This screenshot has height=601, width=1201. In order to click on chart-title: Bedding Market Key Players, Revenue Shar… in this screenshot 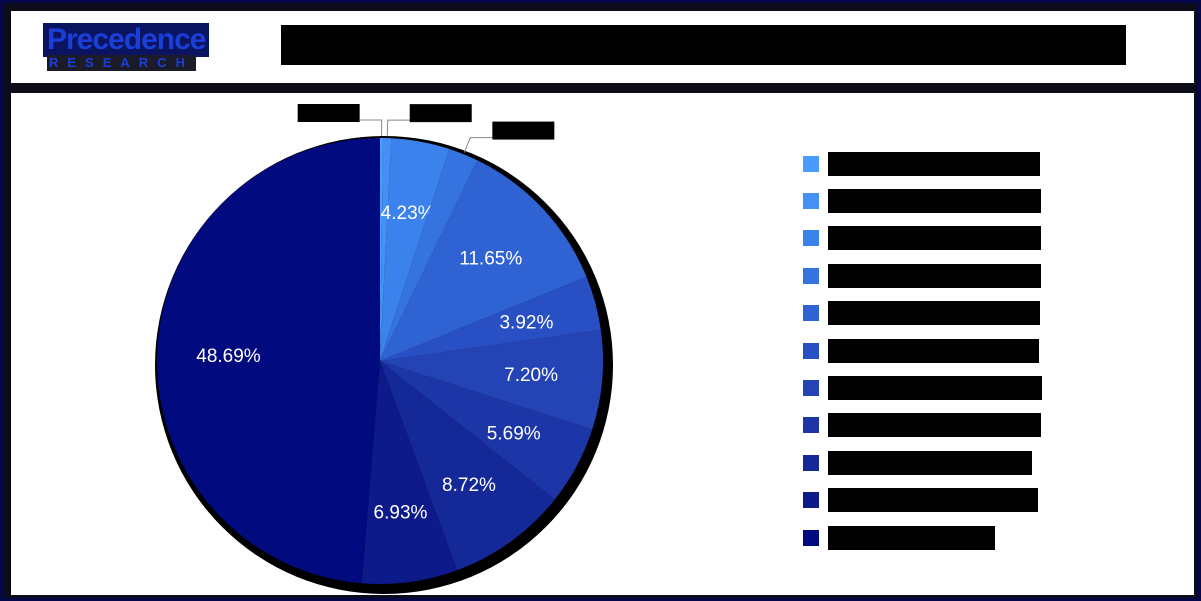, I will do `click(703, 45)`.